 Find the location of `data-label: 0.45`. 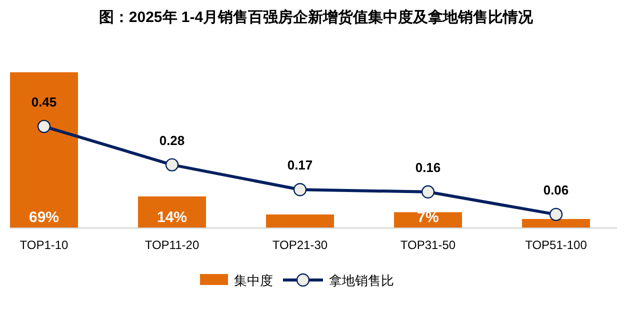

data-label: 0.45 is located at coordinates (44, 102).